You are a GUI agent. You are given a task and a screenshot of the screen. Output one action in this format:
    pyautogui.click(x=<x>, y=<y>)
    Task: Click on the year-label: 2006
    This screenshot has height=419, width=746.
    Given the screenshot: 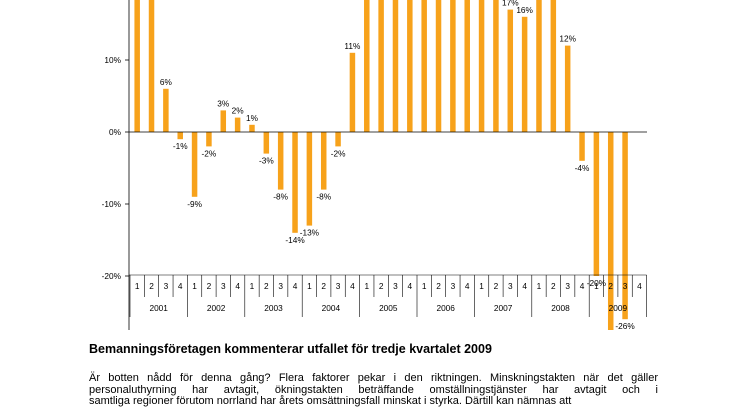 What is the action you would take?
    pyautogui.click(x=445, y=308)
    